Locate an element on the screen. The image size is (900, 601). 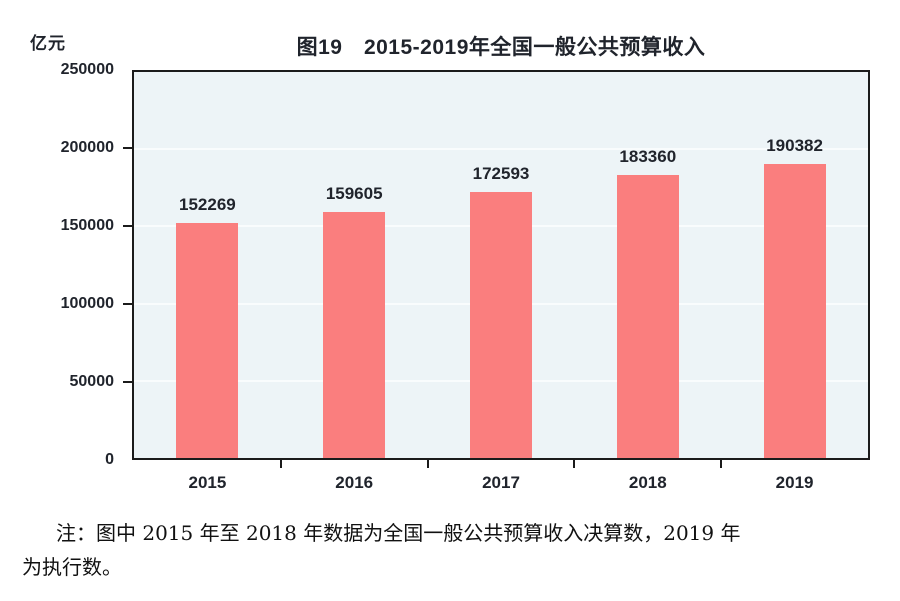
bar-value-label: 152269 is located at coordinates (207, 204).